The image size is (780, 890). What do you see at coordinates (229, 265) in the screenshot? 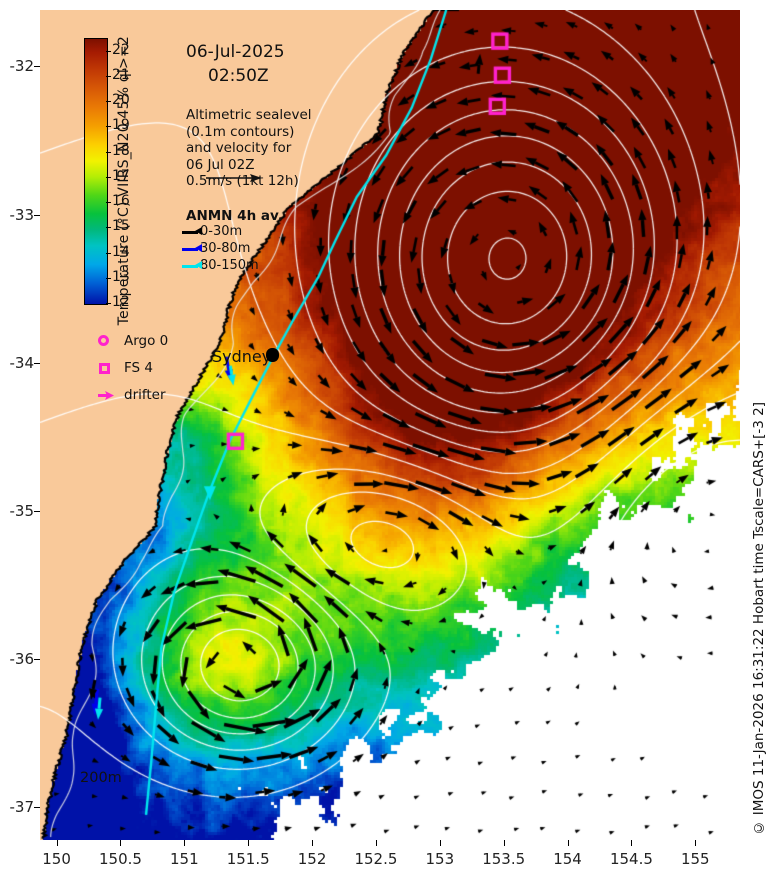
I see `anmn-legend-label-2: 80-150m` at bounding box center [229, 265].